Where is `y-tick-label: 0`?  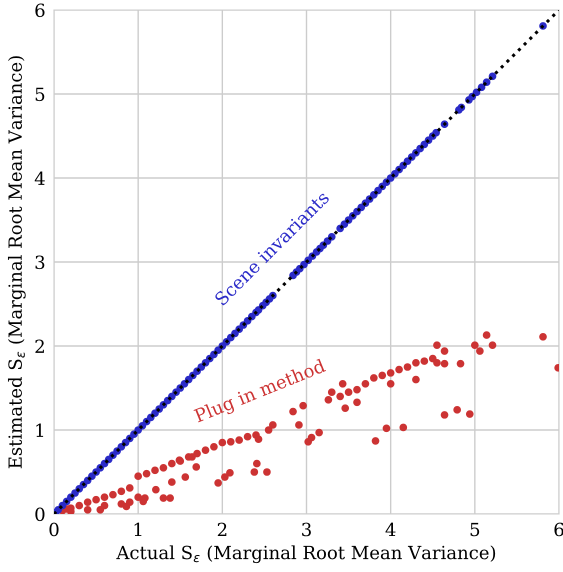 y-tick-label: 0 is located at coordinates (39, 514).